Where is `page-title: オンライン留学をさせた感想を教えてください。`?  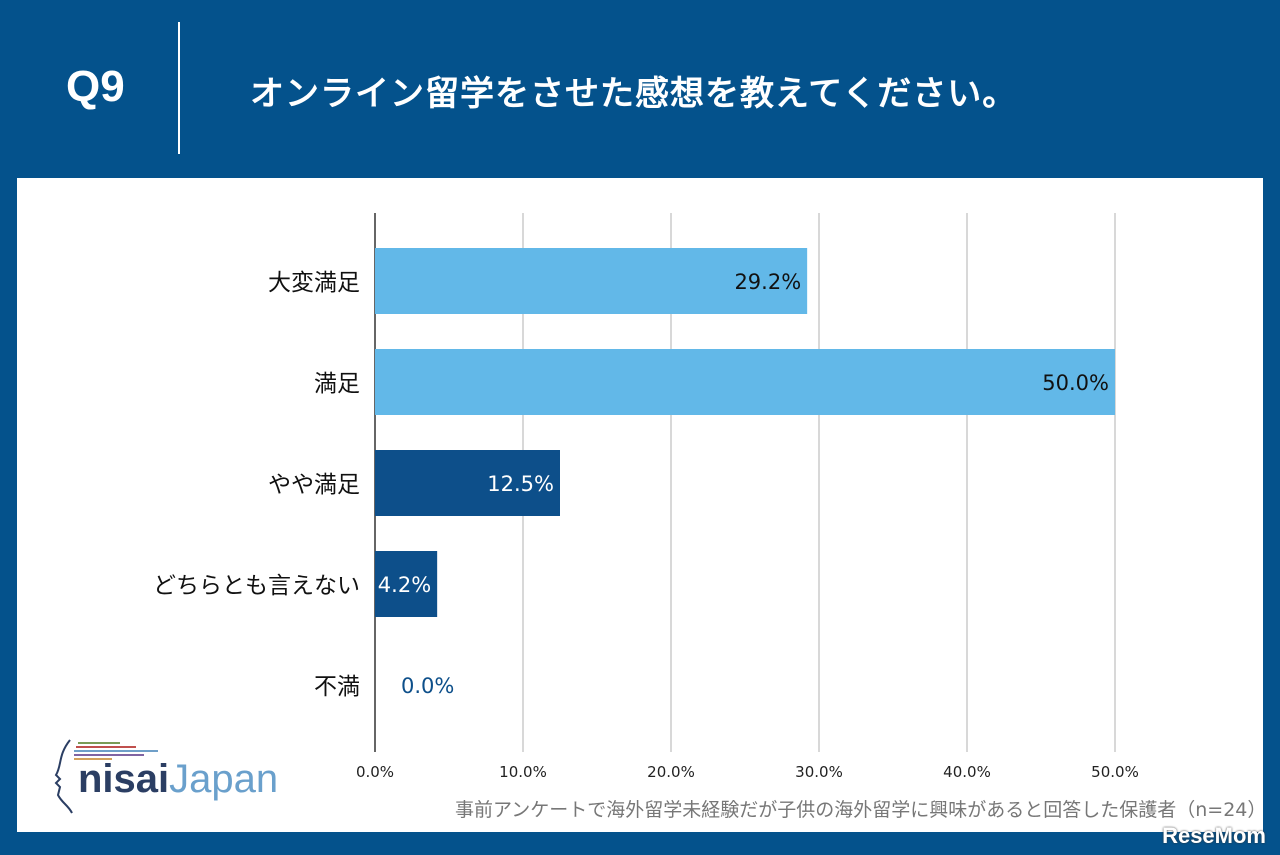 page-title: オンライン留学をさせた感想を教えてください。 is located at coordinates (634, 94).